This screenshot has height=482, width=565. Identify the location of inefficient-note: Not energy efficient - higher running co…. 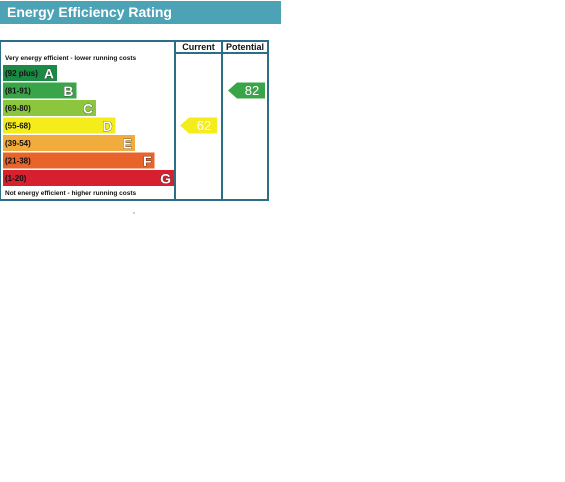
(70, 193).